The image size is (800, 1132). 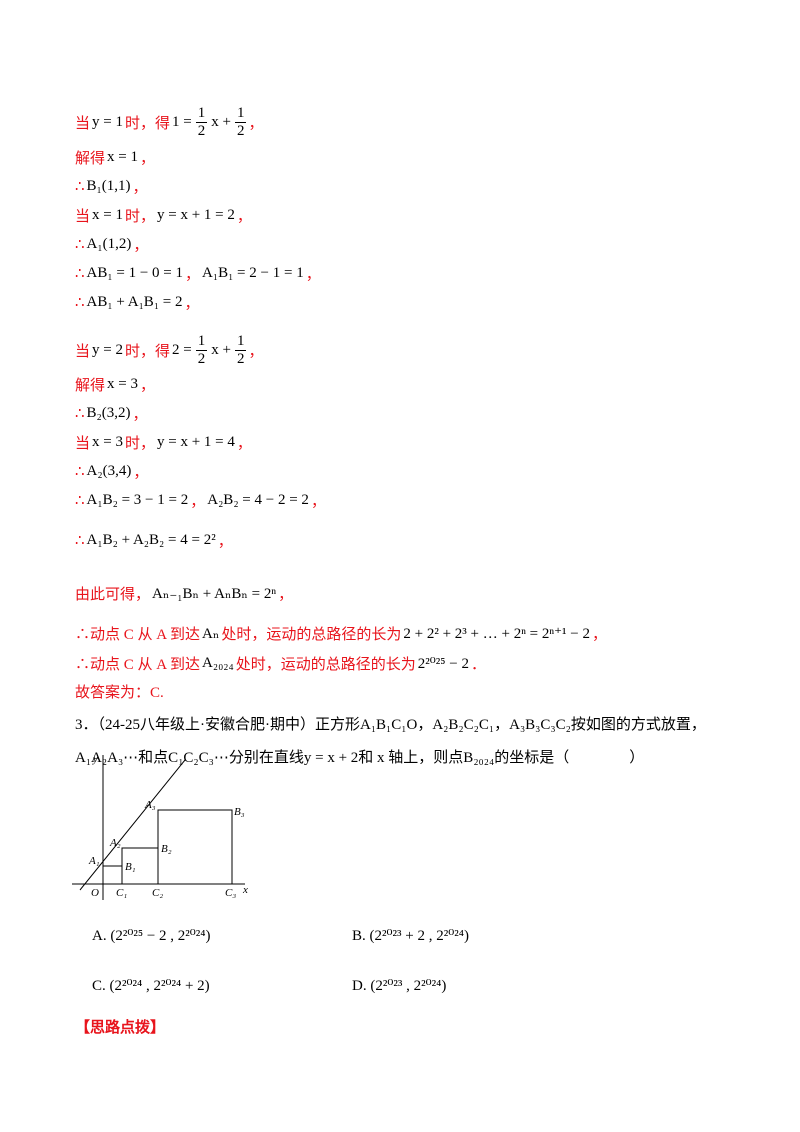 I want to click on solution-line: 解得 x = 3，, so click(x=115, y=384).